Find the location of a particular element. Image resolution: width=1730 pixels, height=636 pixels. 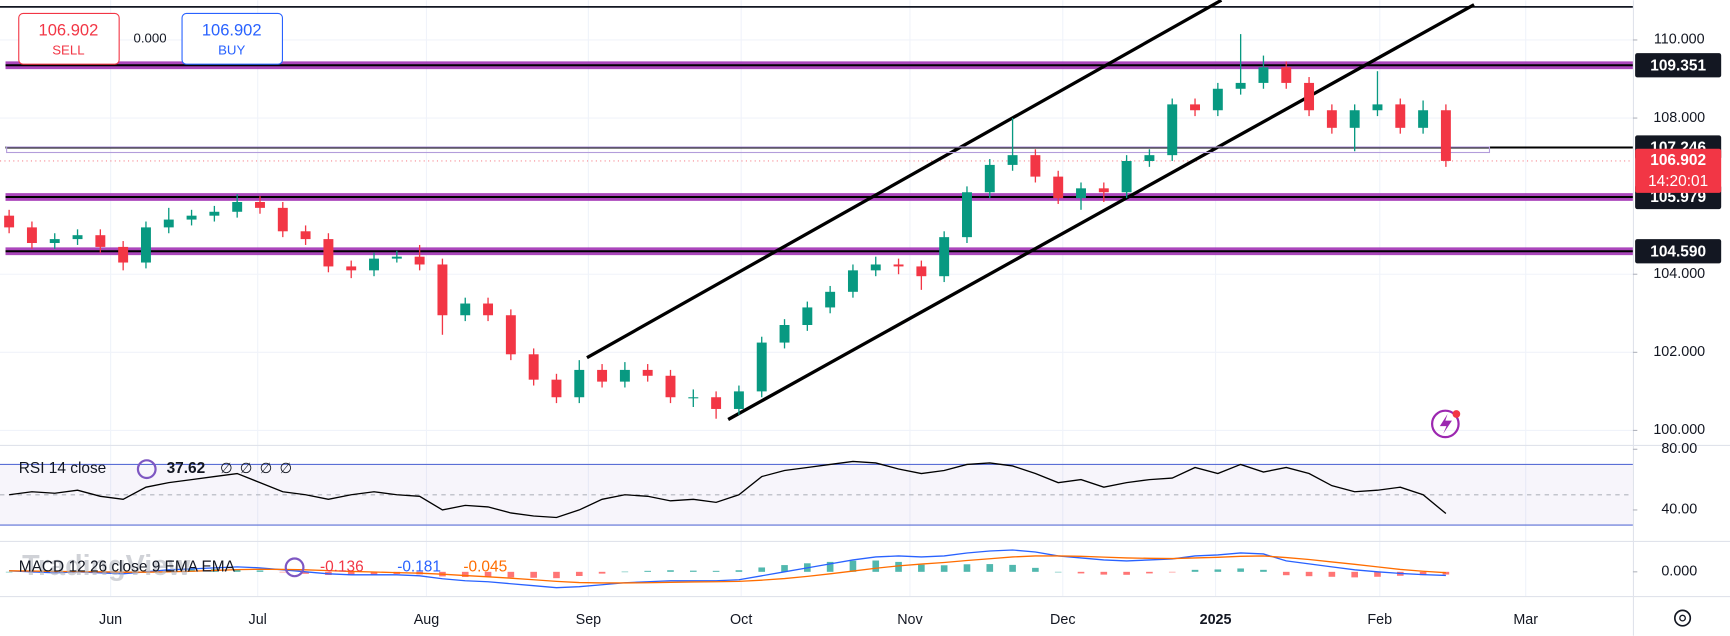

settings-icon is located at coordinates (1683, 618).